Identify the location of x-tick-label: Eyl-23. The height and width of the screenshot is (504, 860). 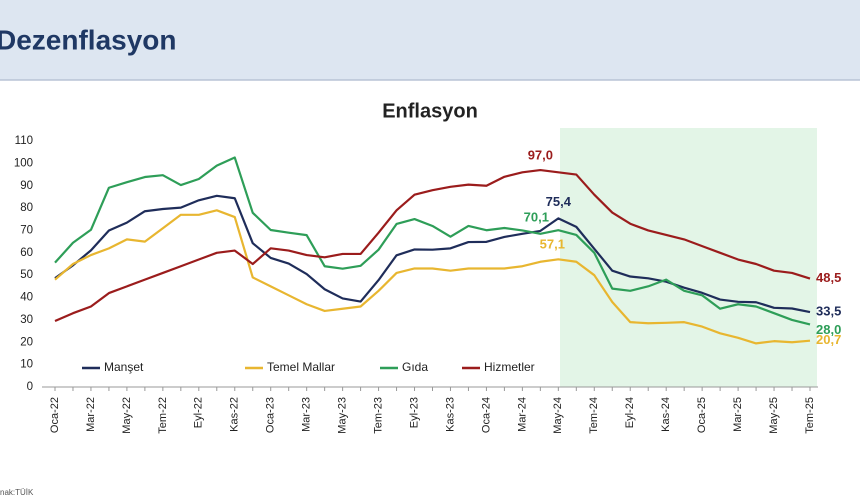
(414, 412).